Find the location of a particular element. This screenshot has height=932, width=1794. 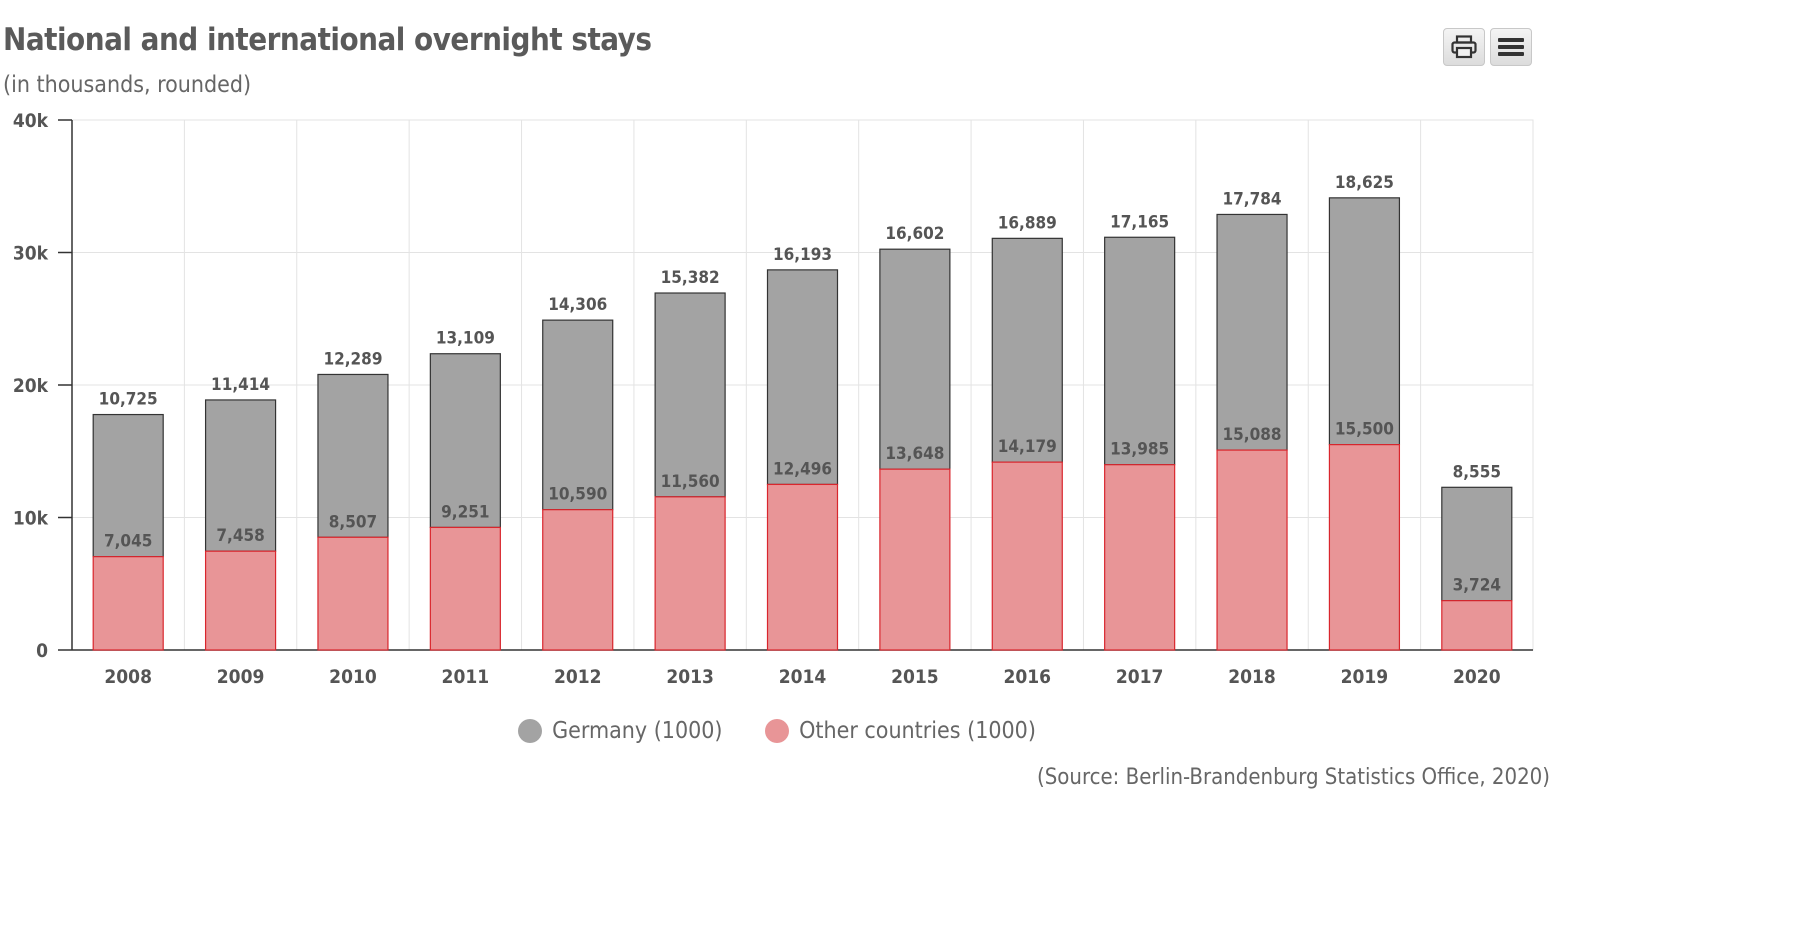

data-label-other-countries: 15,088 is located at coordinates (1252, 435).